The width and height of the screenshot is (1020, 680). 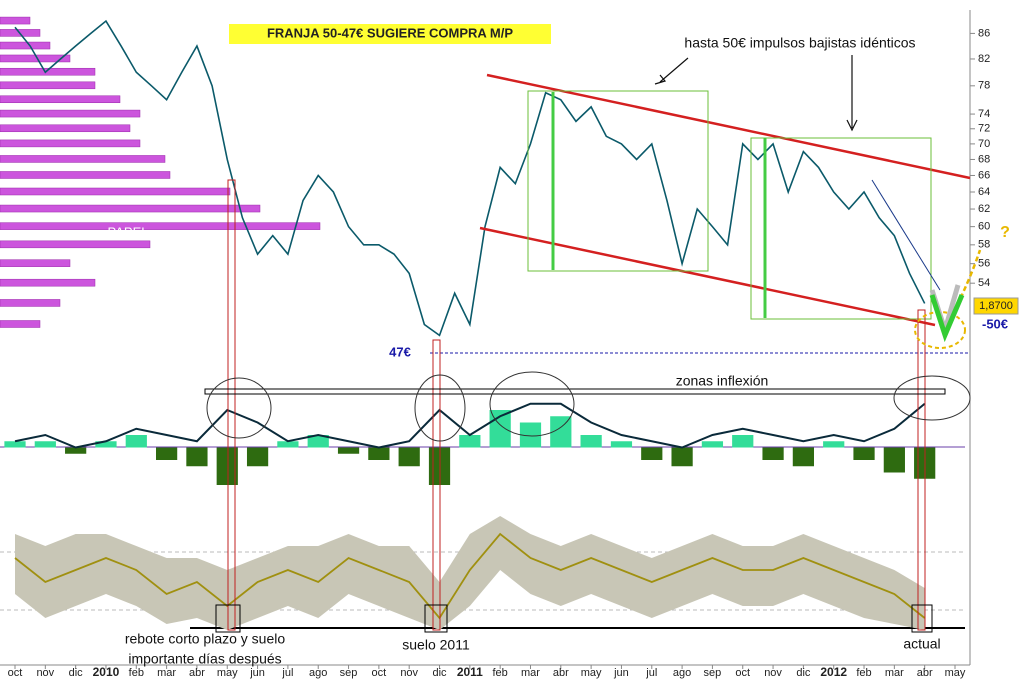 I want to click on annotation: rebote corto plazo y suelo, so click(x=205, y=639).